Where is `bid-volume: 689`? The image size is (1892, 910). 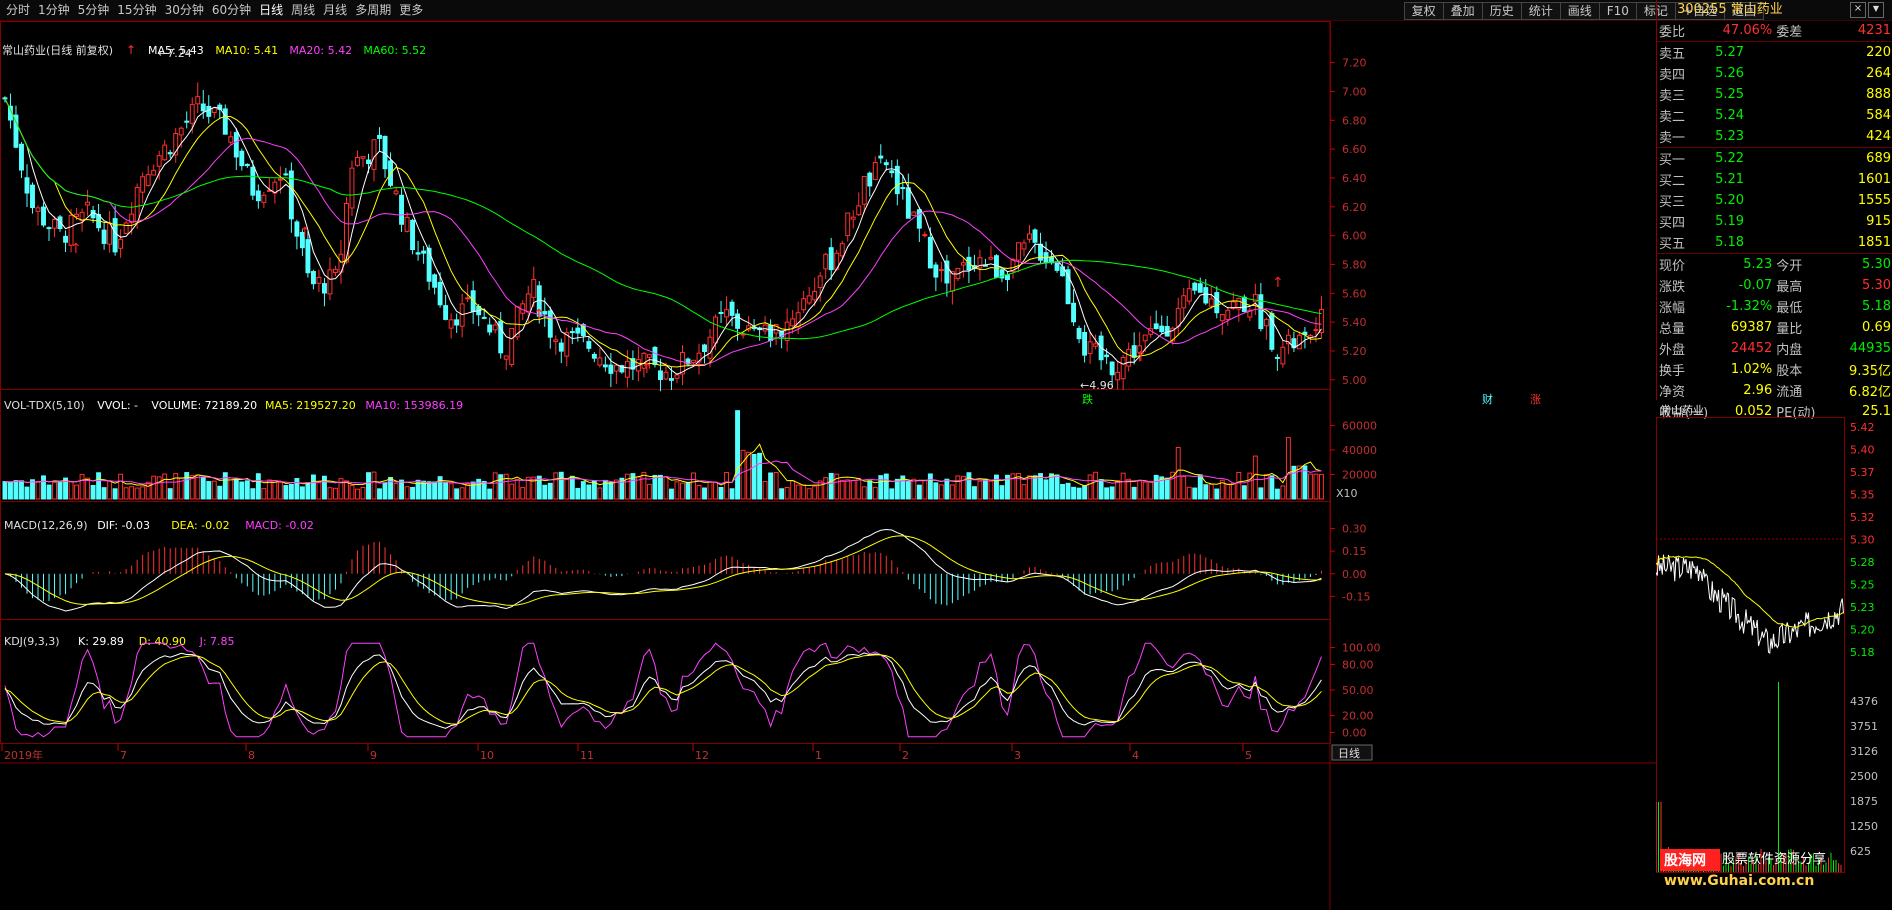
bid-volume: 689 is located at coordinates (1878, 158).